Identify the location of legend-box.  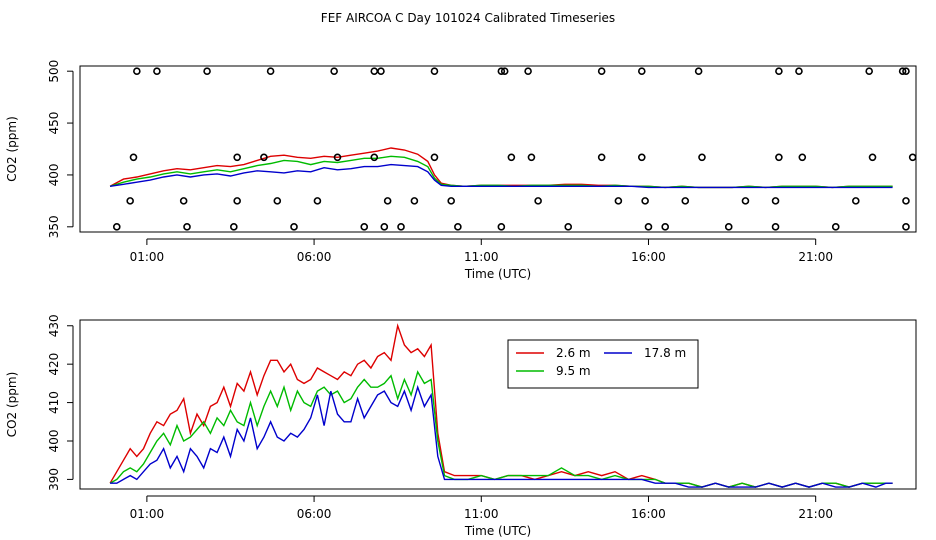
(603, 364).